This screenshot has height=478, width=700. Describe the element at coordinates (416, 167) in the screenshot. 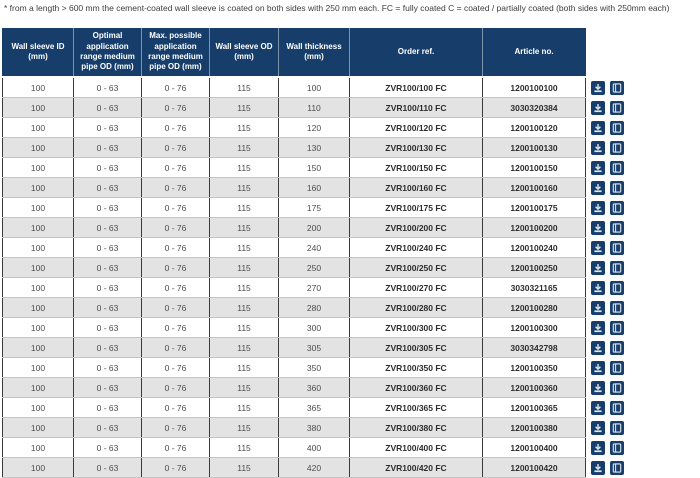

I see `order-ref-cell: ZVR100/150 FC` at that location.